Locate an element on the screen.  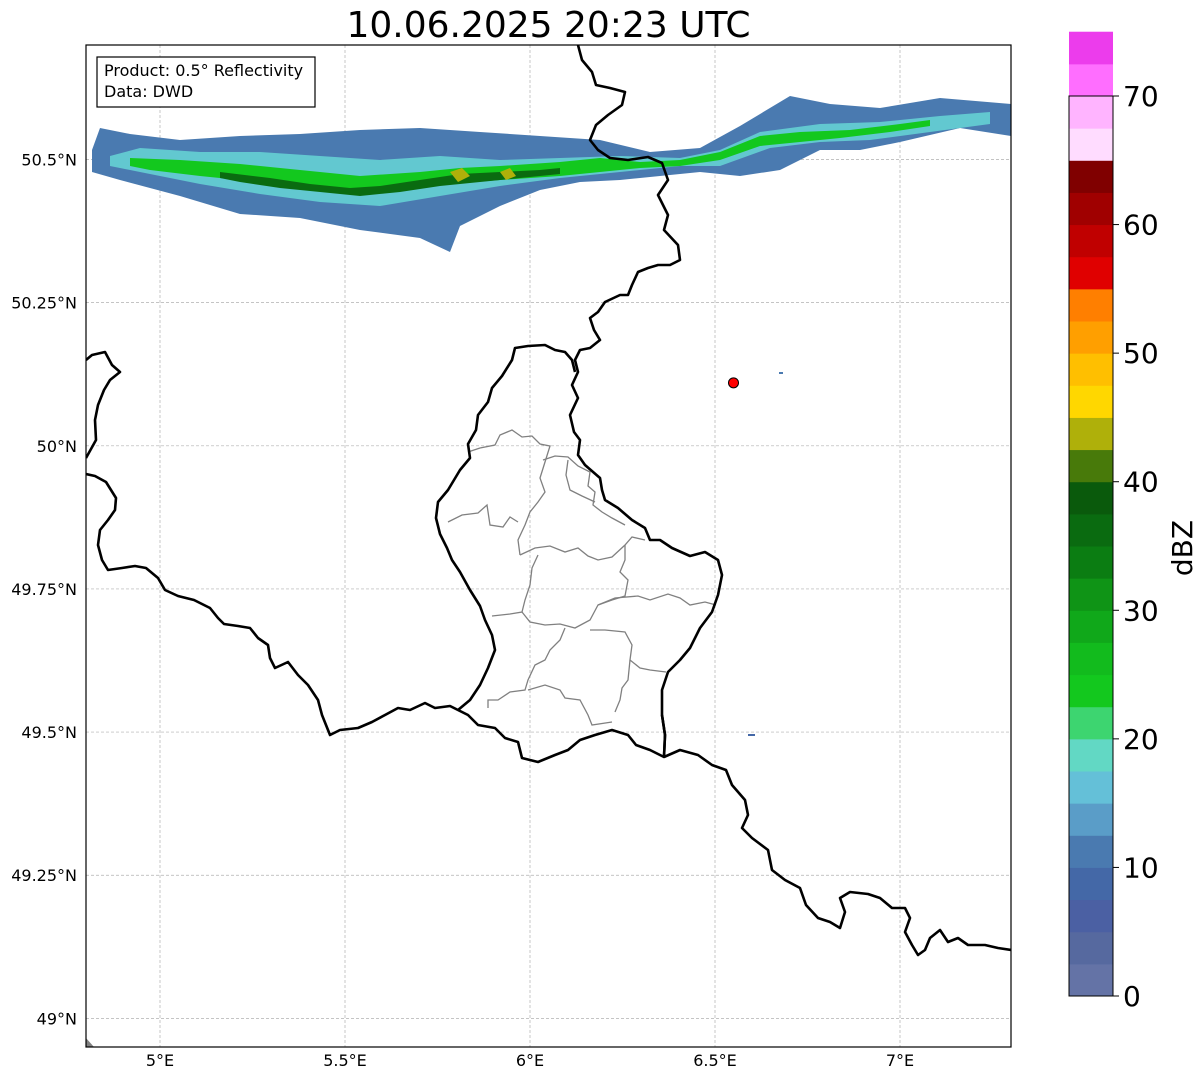
radar-echo-core is located at coordinates (390, 182).